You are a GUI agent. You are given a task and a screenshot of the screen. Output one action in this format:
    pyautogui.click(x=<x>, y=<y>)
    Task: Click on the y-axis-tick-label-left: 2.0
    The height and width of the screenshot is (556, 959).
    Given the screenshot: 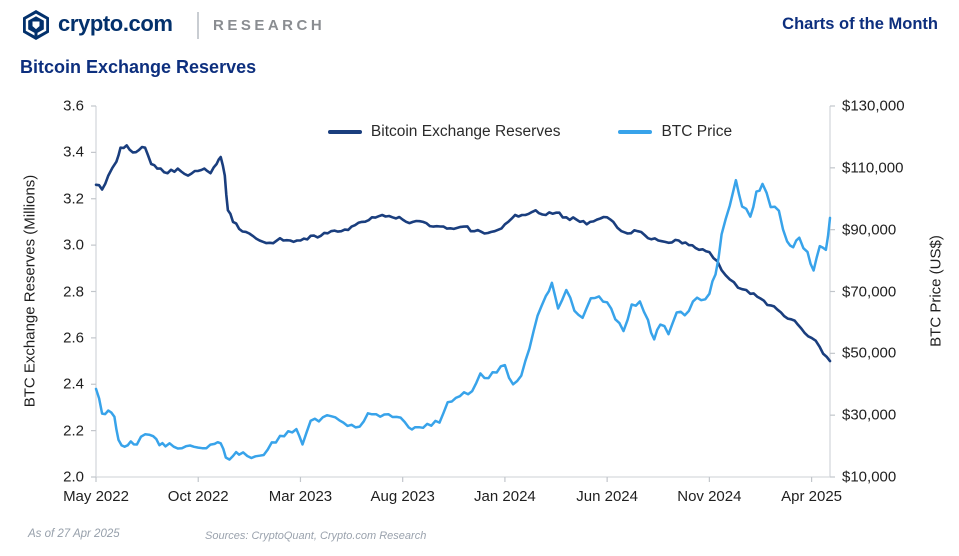 What is the action you would take?
    pyautogui.click(x=73, y=477)
    